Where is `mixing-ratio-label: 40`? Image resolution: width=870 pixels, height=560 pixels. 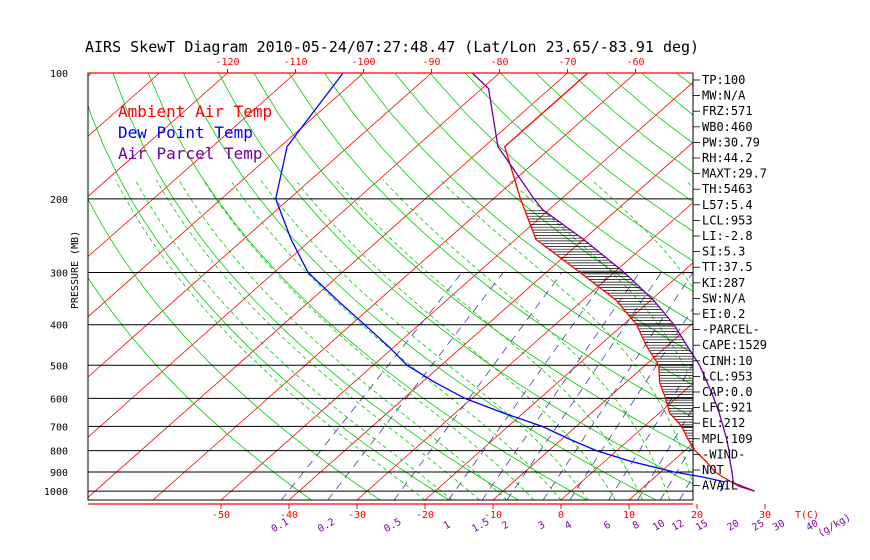 mixing-ratio-label: 40 is located at coordinates (813, 526).